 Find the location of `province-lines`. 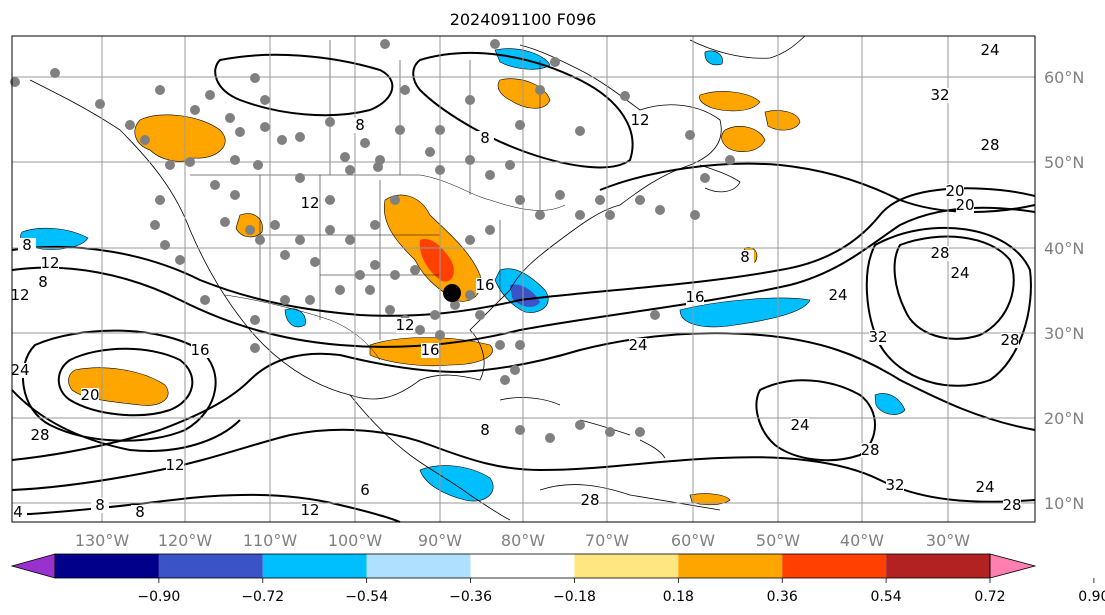

province-lines is located at coordinates (435, 127).